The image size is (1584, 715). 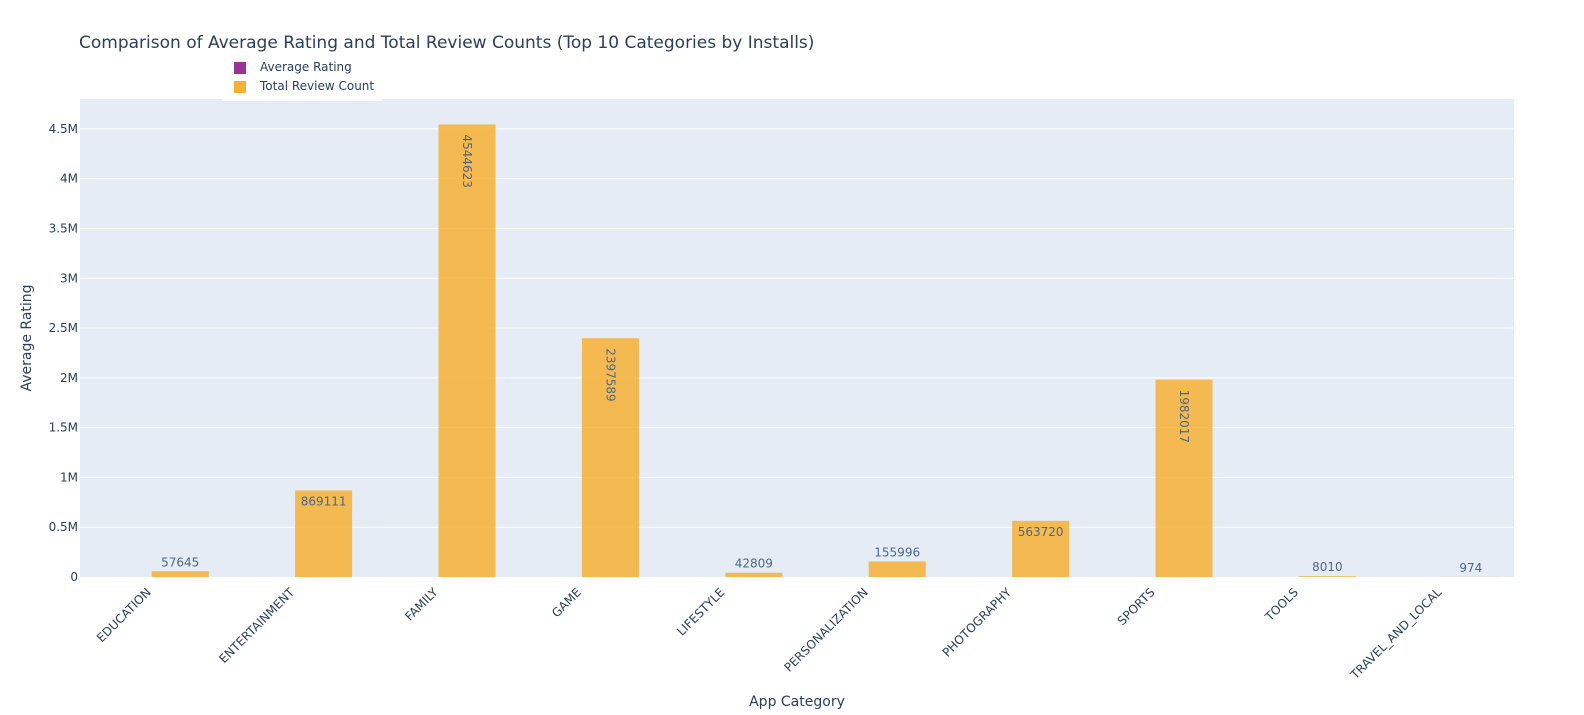 I want to click on bar-total-review-count-photography, so click(x=1041, y=548).